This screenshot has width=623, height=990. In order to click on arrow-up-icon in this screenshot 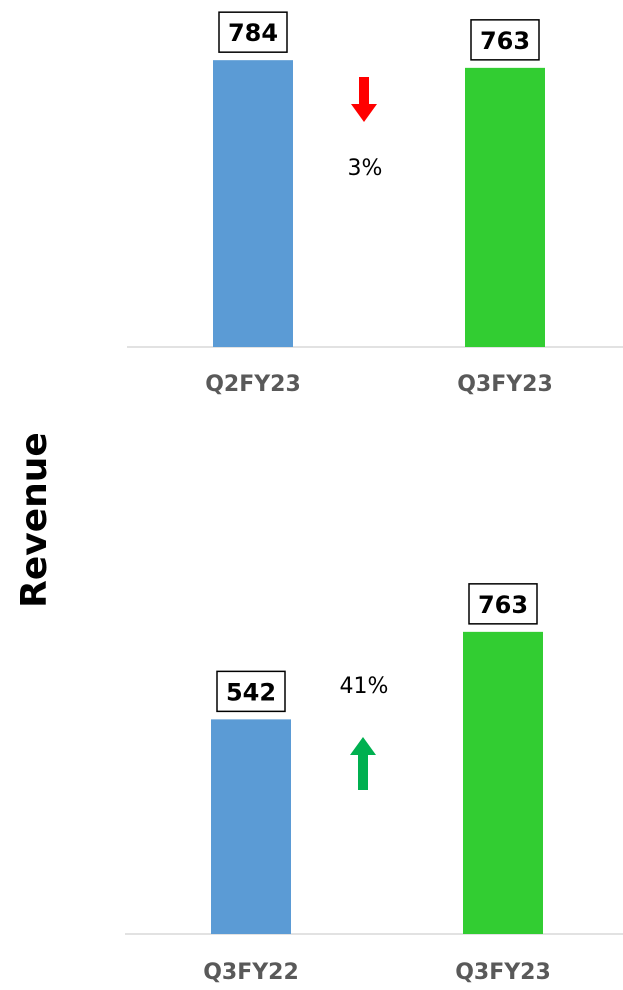, I will do `click(363, 763)`.